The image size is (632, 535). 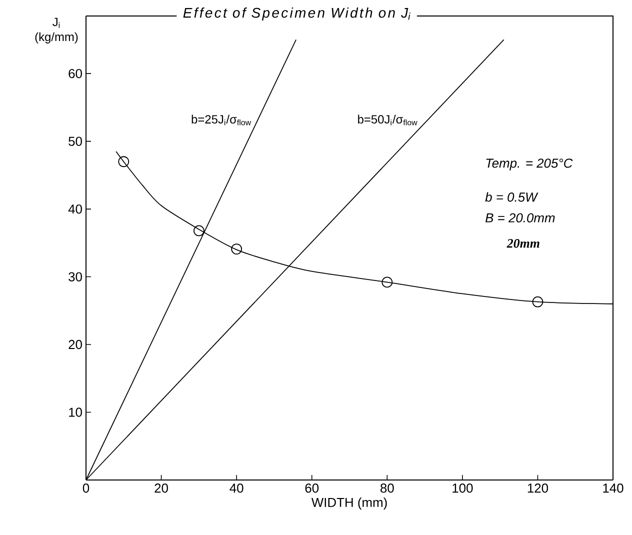 What do you see at coordinates (86, 488) in the screenshot?
I see `x-tick-label: 0` at bounding box center [86, 488].